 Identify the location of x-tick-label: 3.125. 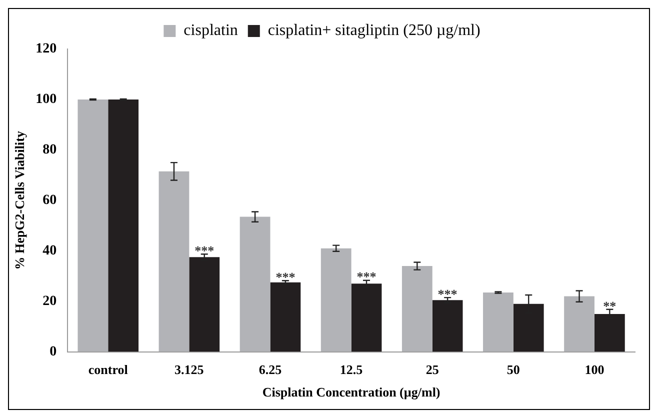
(189, 369).